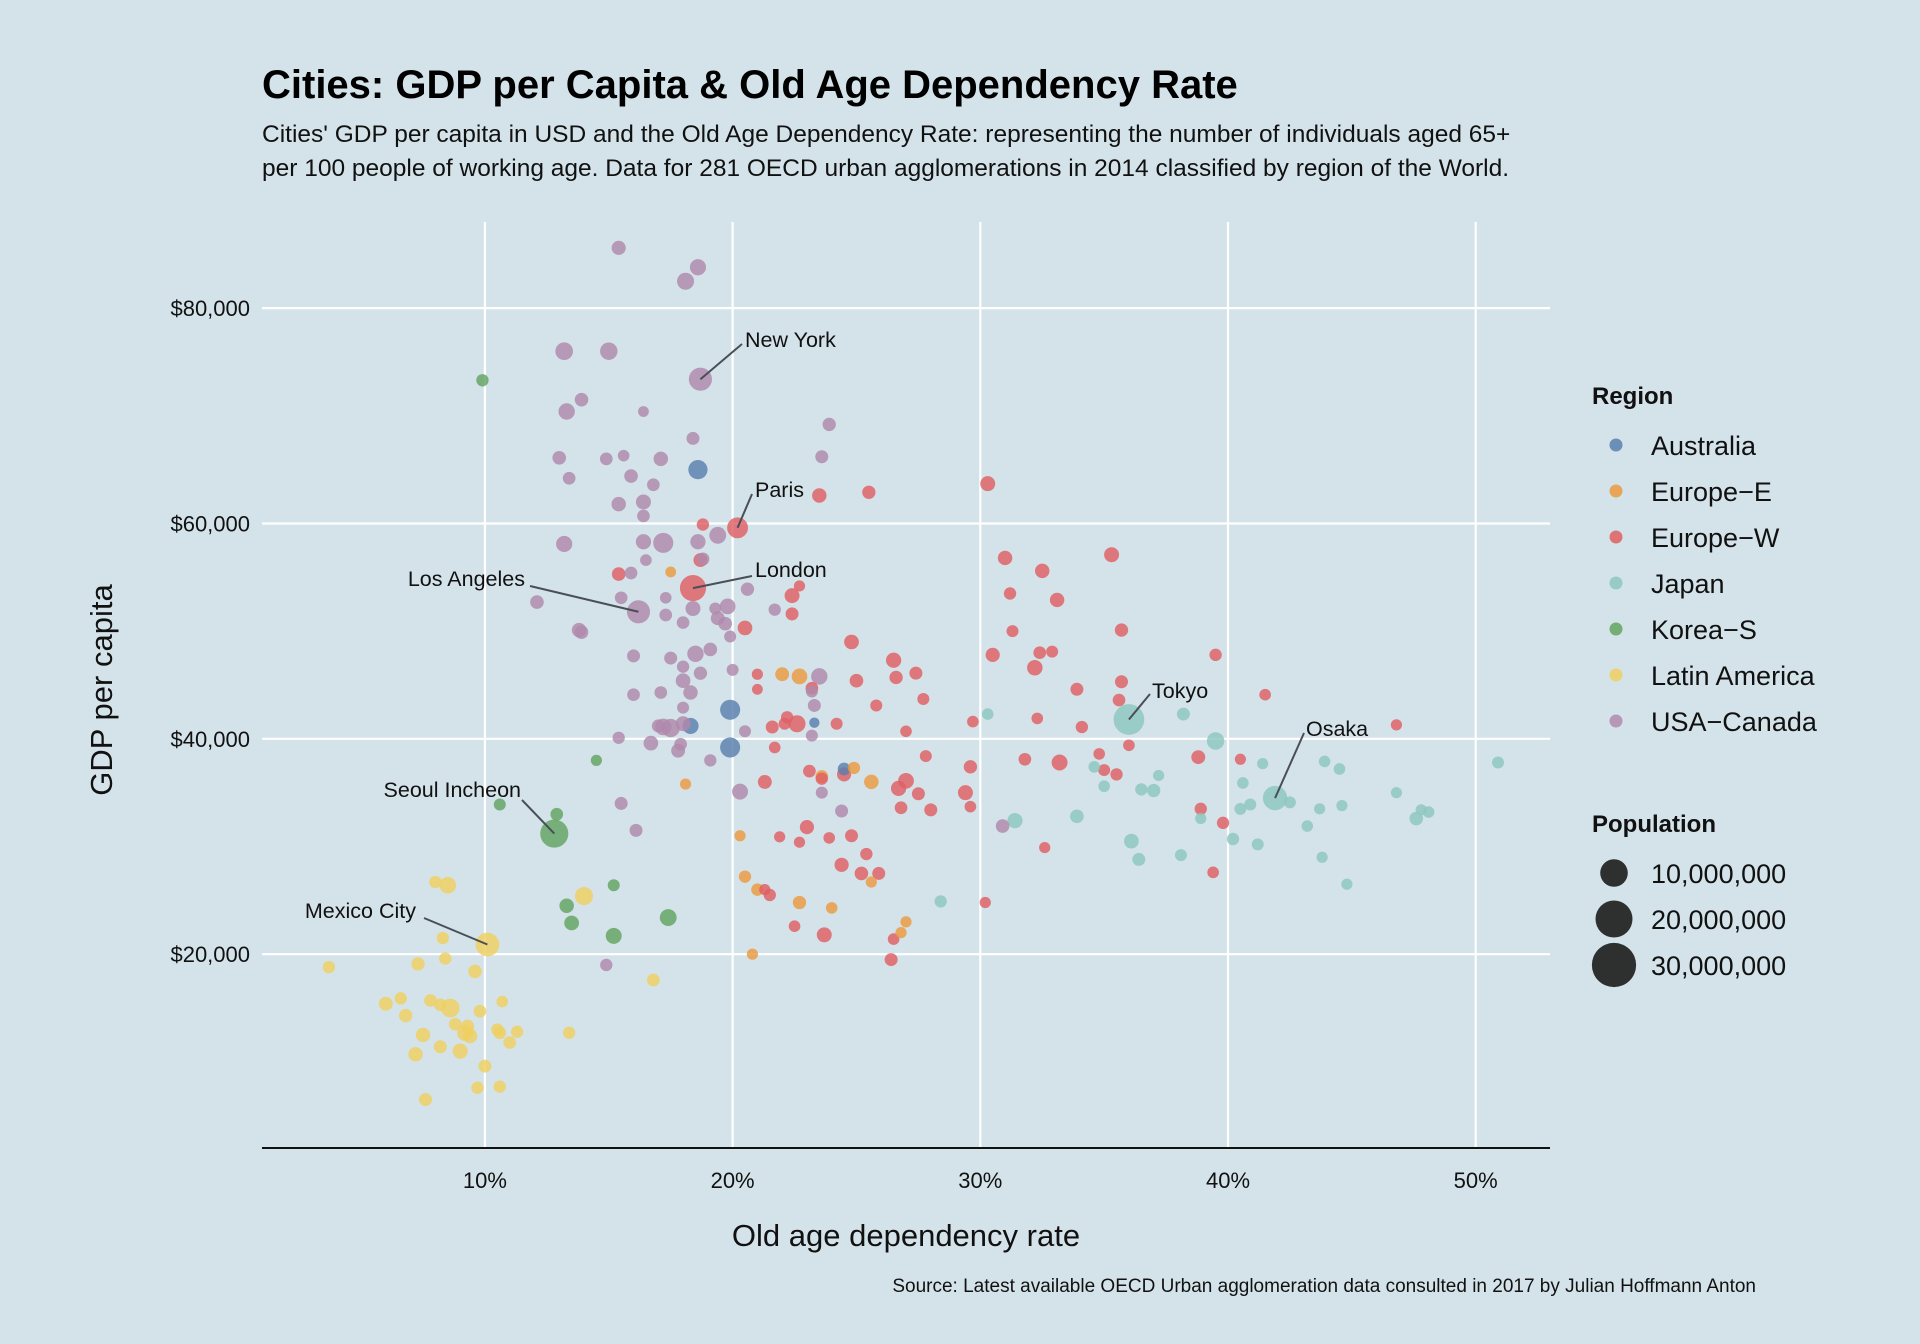  Describe the element at coordinates (1718, 874) in the screenshot. I see `legend-size-label: 10,000,000` at that location.